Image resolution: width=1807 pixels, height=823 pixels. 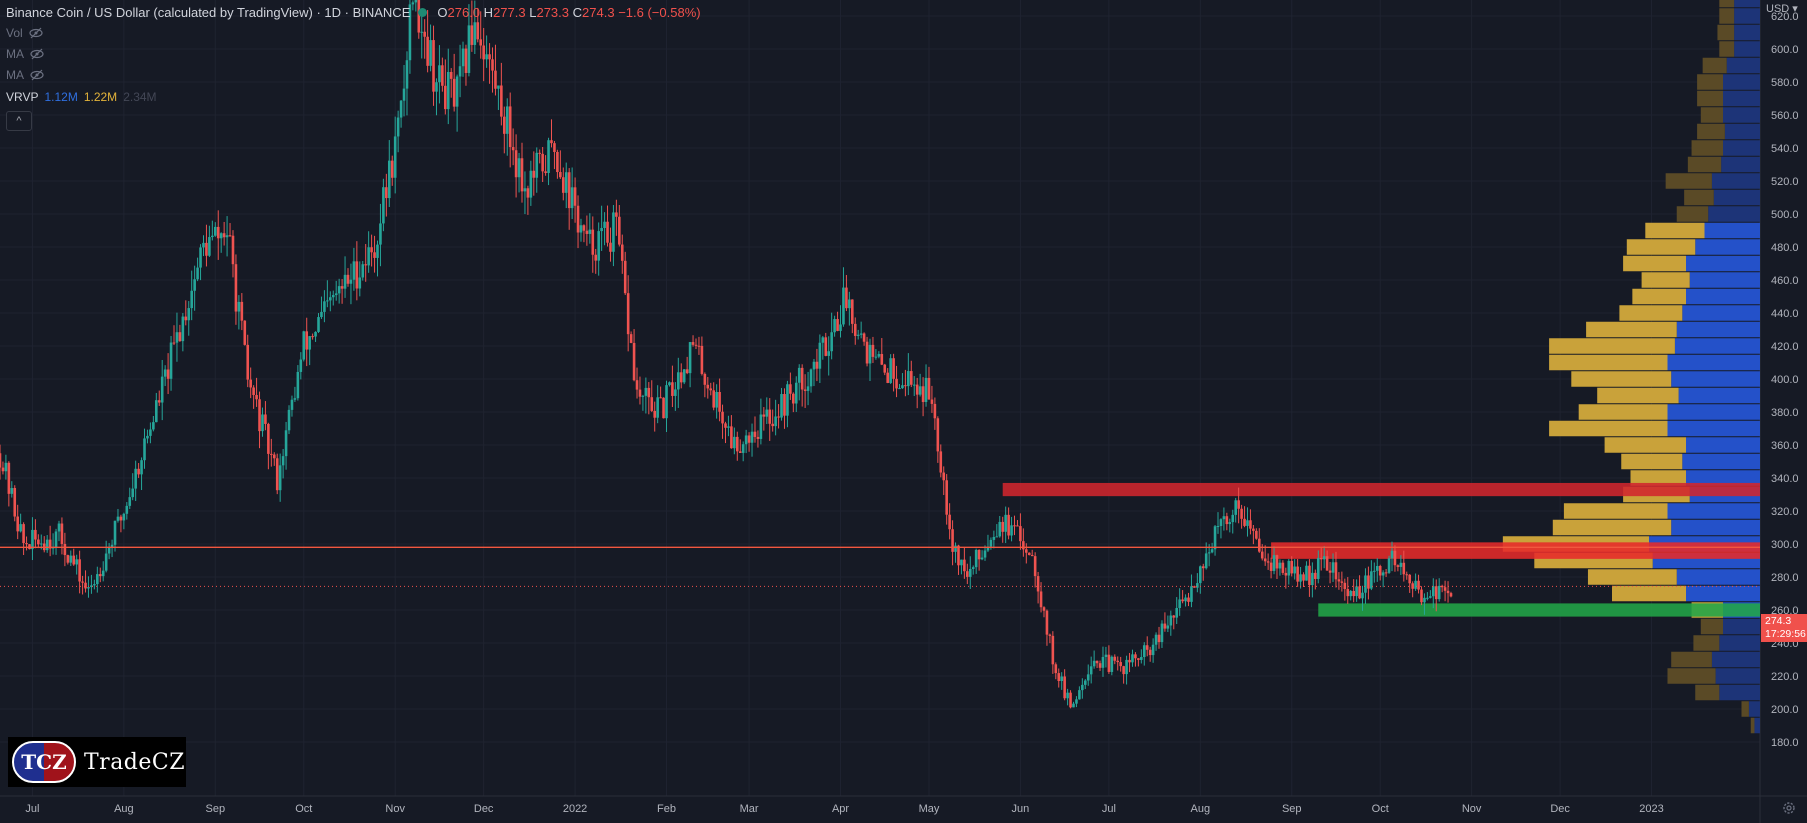 What do you see at coordinates (81, 97) in the screenshot?
I see `indicator-vrvp: VRVP 1.12M 1.22M 2.34M` at bounding box center [81, 97].